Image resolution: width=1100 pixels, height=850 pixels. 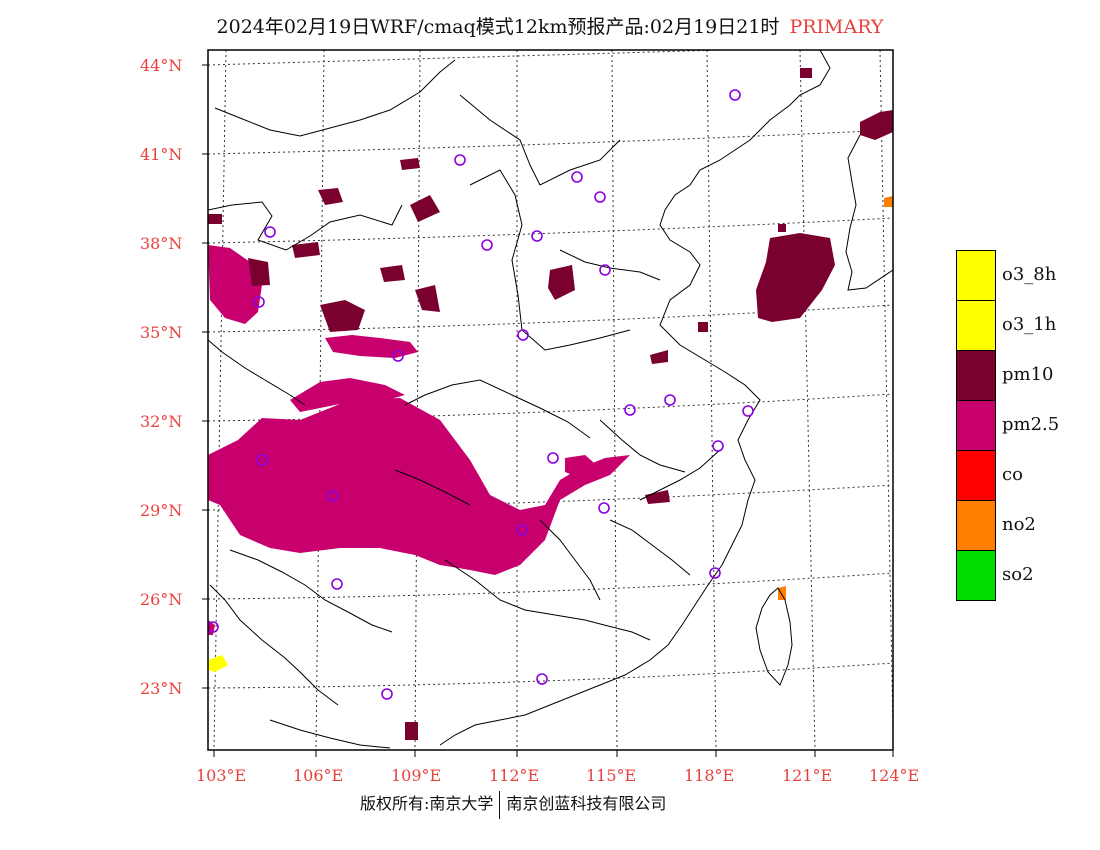 I want to click on legend-label-co: co, so click(x=1012, y=474).